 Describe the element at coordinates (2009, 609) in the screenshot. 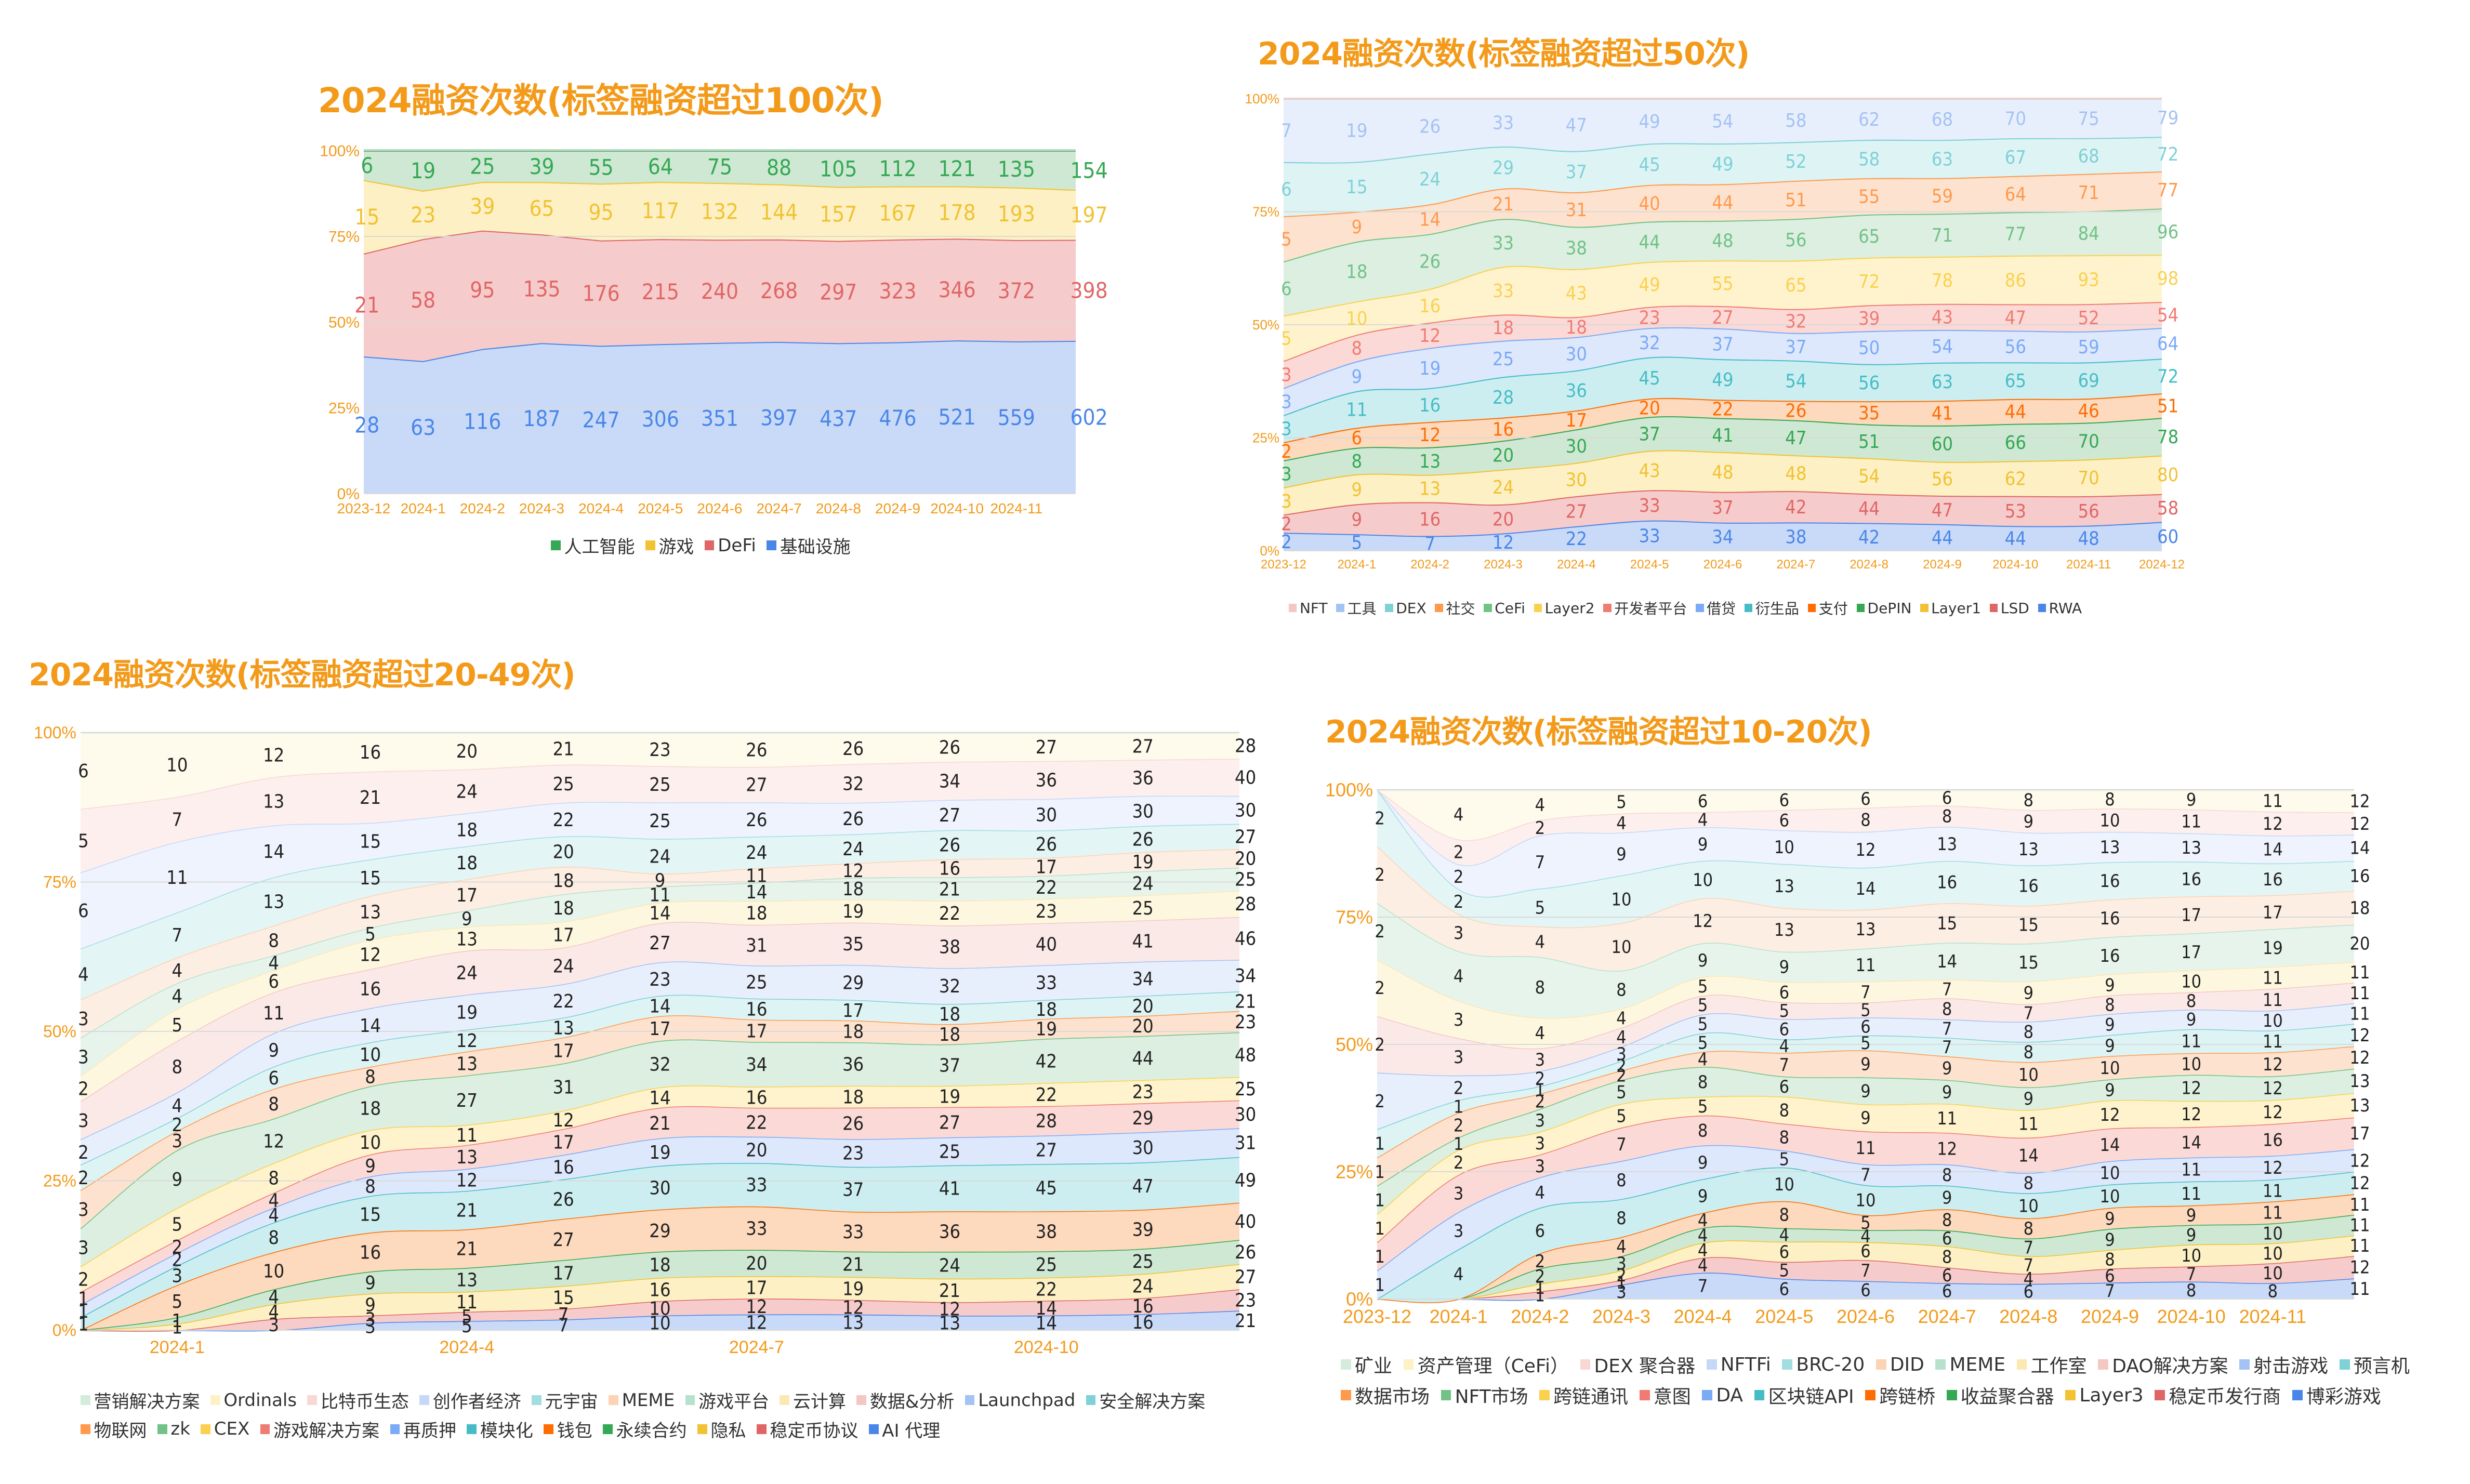

I see `legend-item-lsd: LSD` at that location.